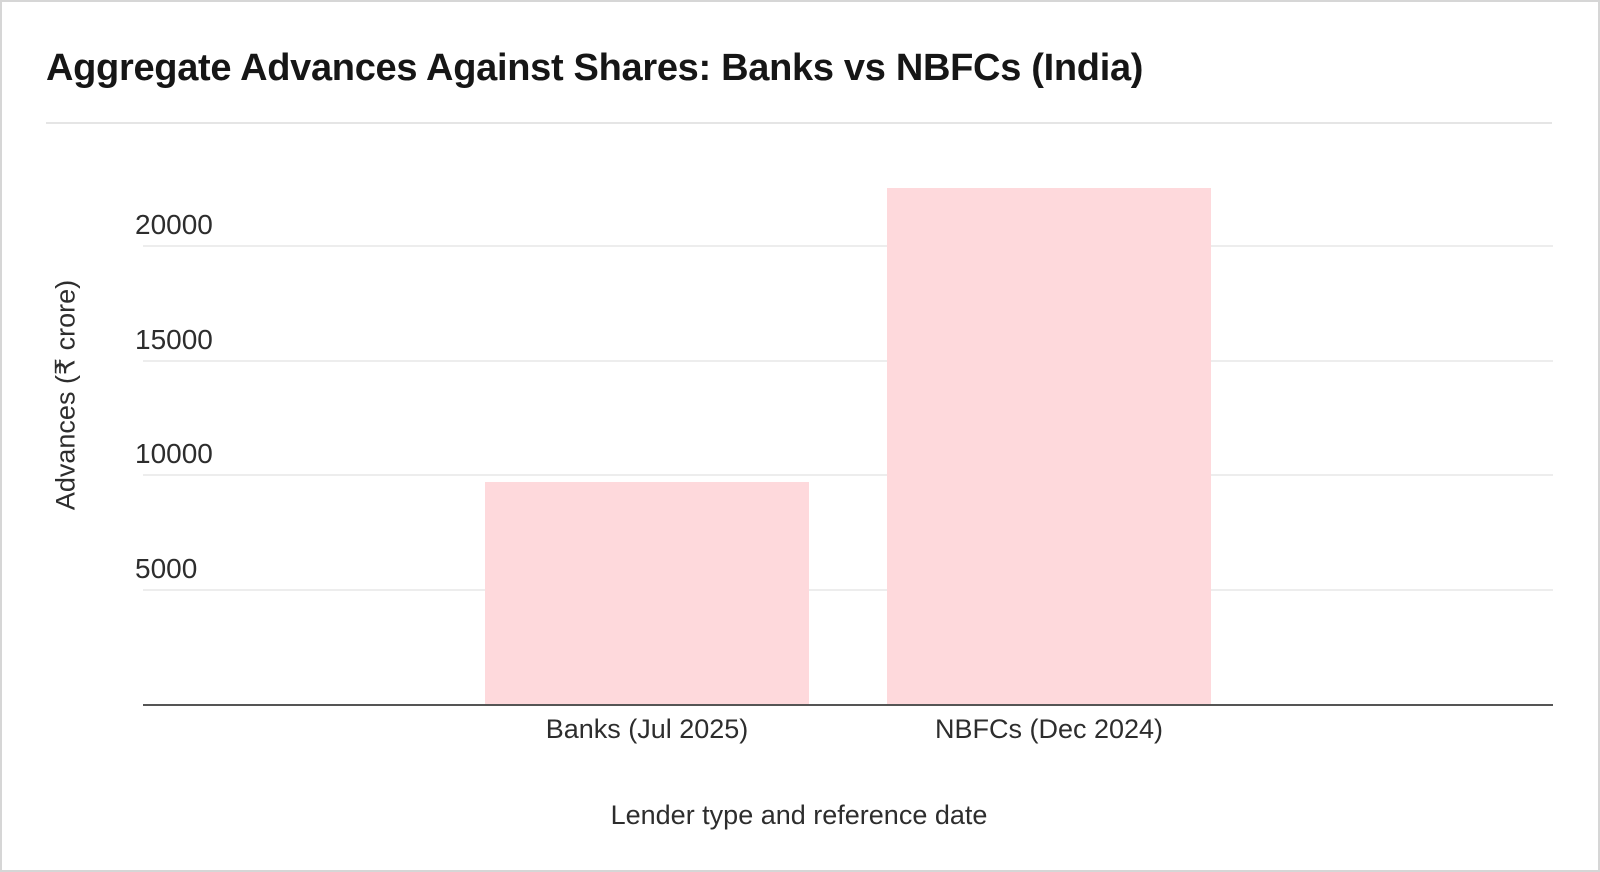 The width and height of the screenshot is (1600, 872). What do you see at coordinates (174, 224) in the screenshot?
I see `y-tick-label-20000: 20000` at bounding box center [174, 224].